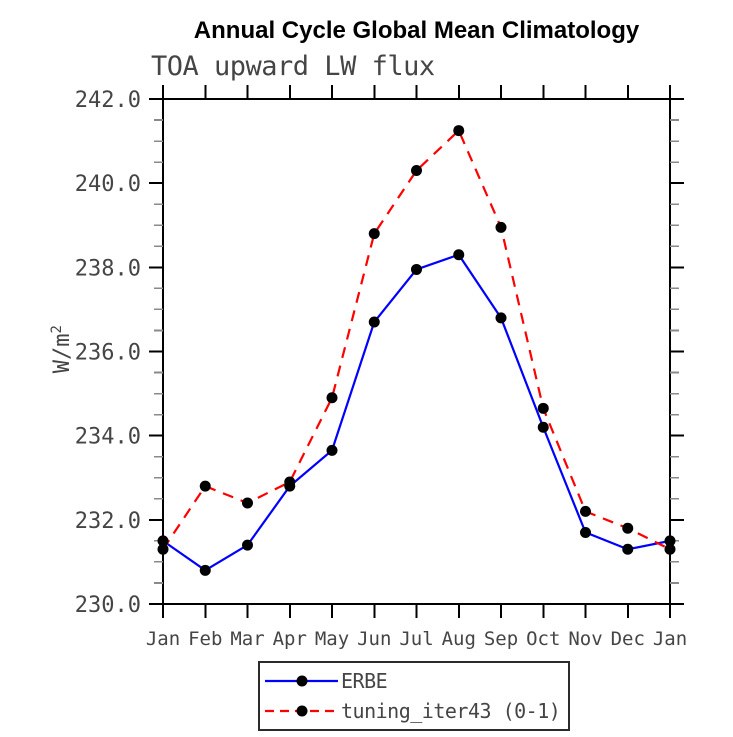 Image resolution: width=733 pixels, height=737 pixels. What do you see at coordinates (416, 639) in the screenshot?
I see `x-axis-tick-label: Jul` at bounding box center [416, 639].